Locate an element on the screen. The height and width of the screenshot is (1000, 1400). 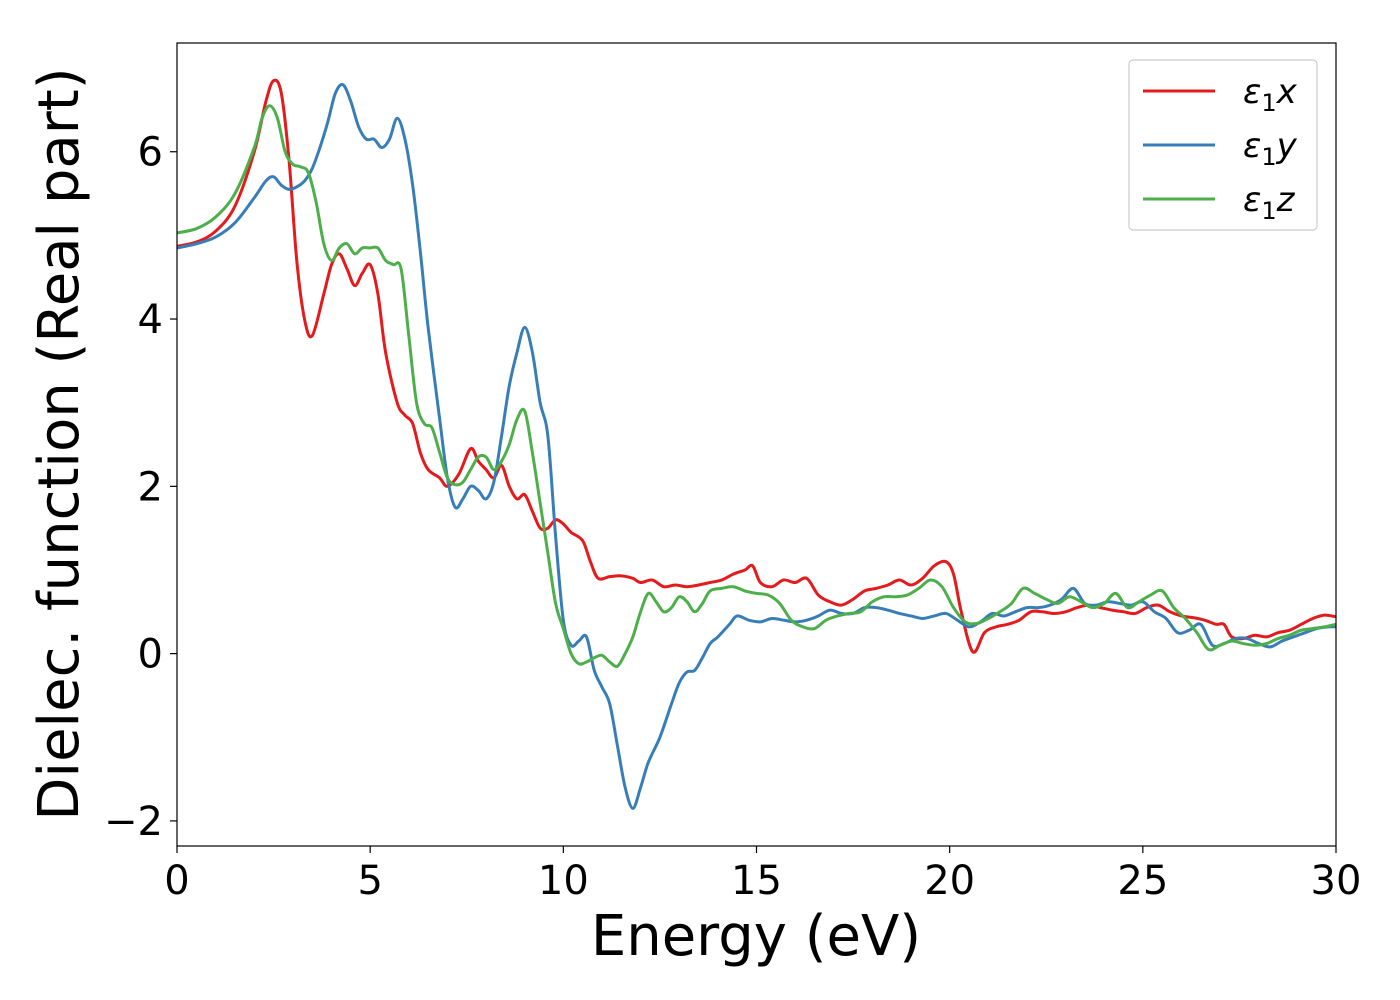
x-axis-label: Energy (eV) is located at coordinates (756, 936).